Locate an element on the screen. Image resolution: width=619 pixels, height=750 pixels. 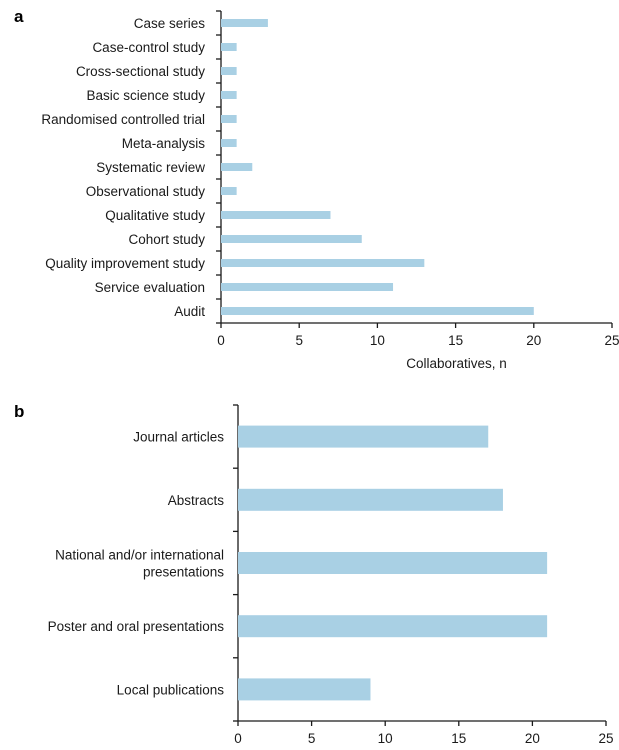
panel-a-label: a is located at coordinates (19, 16).